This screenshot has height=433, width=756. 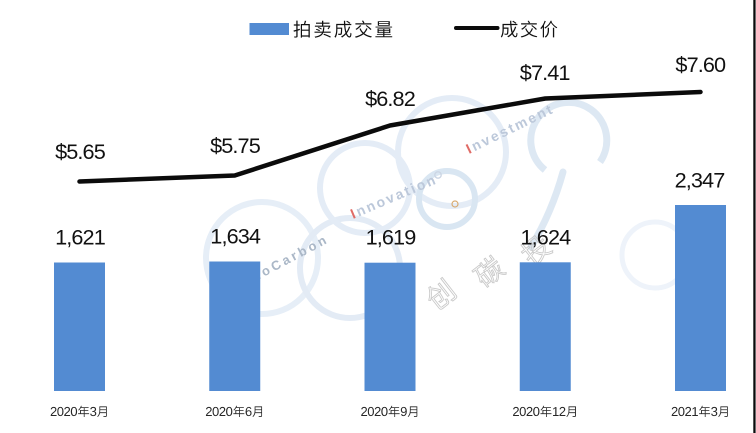 What do you see at coordinates (80, 237) in the screenshot?
I see `svg-text: 1,621` at bounding box center [80, 237].